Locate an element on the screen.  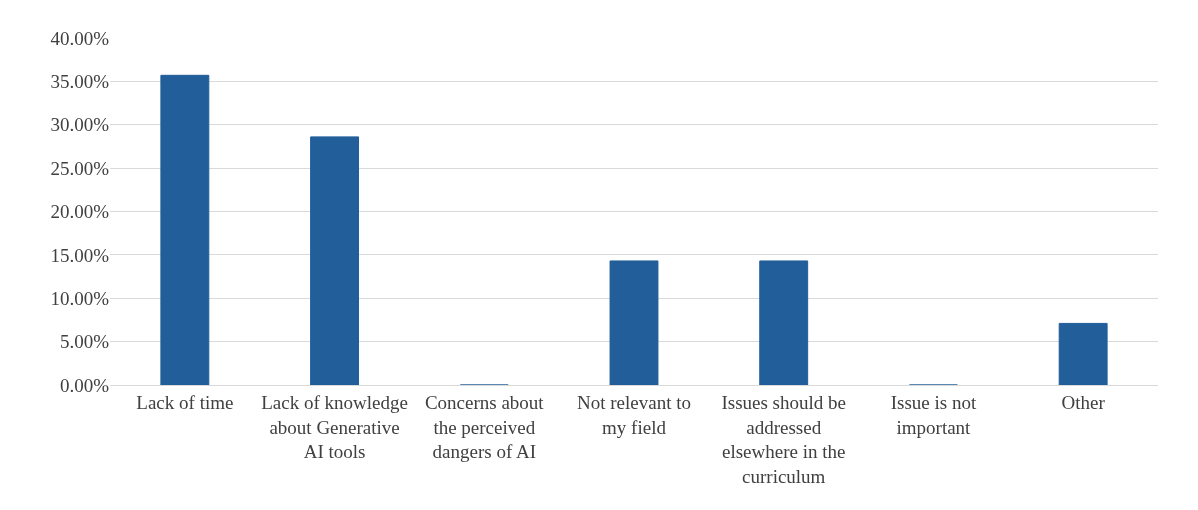
y-tick-label: 35.00% is located at coordinates (80, 82).